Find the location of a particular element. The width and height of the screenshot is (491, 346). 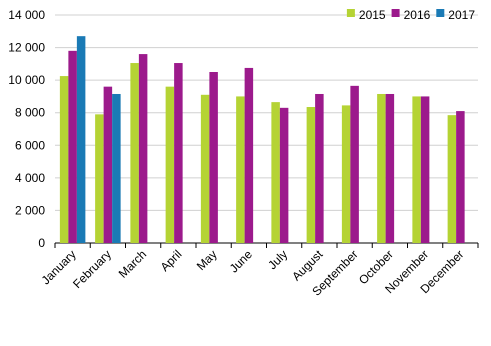

y-tick-label: 2 000 is located at coordinates (30, 210).